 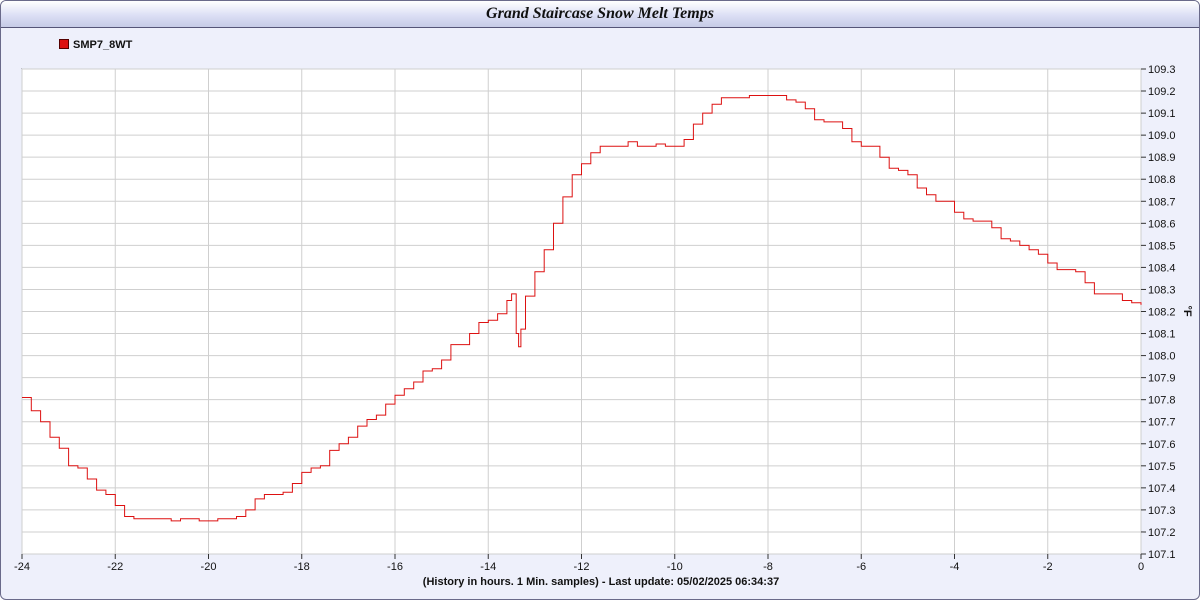 What do you see at coordinates (1162, 489) in the screenshot?
I see `y-tick-label: 107.4` at bounding box center [1162, 489].